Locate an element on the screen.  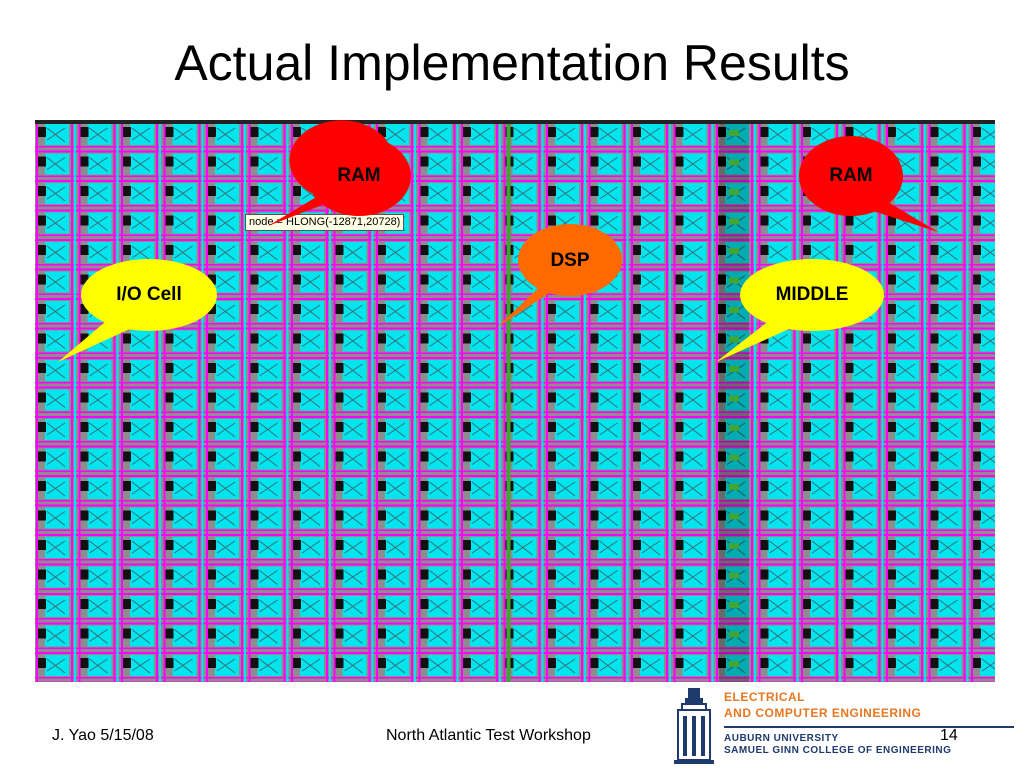
logo-line-electrical: ELECTRICAL is located at coordinates (764, 697).